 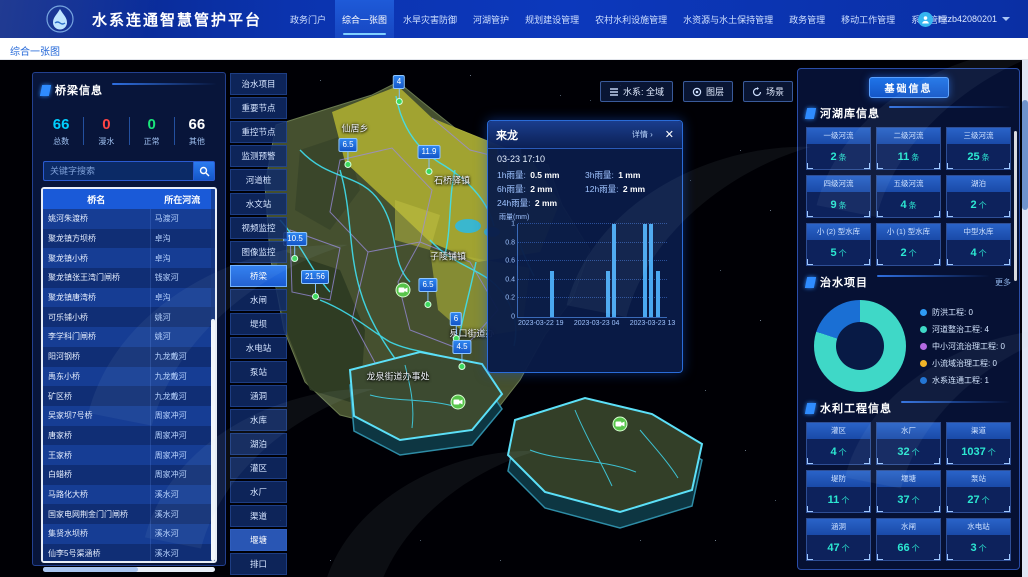 What do you see at coordinates (669, 135) in the screenshot?
I see `close-icon: ✕` at bounding box center [669, 135].